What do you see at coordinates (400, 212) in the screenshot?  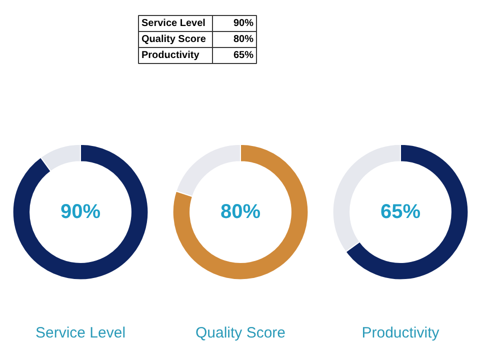 I see `data-label: 65%` at bounding box center [400, 212].